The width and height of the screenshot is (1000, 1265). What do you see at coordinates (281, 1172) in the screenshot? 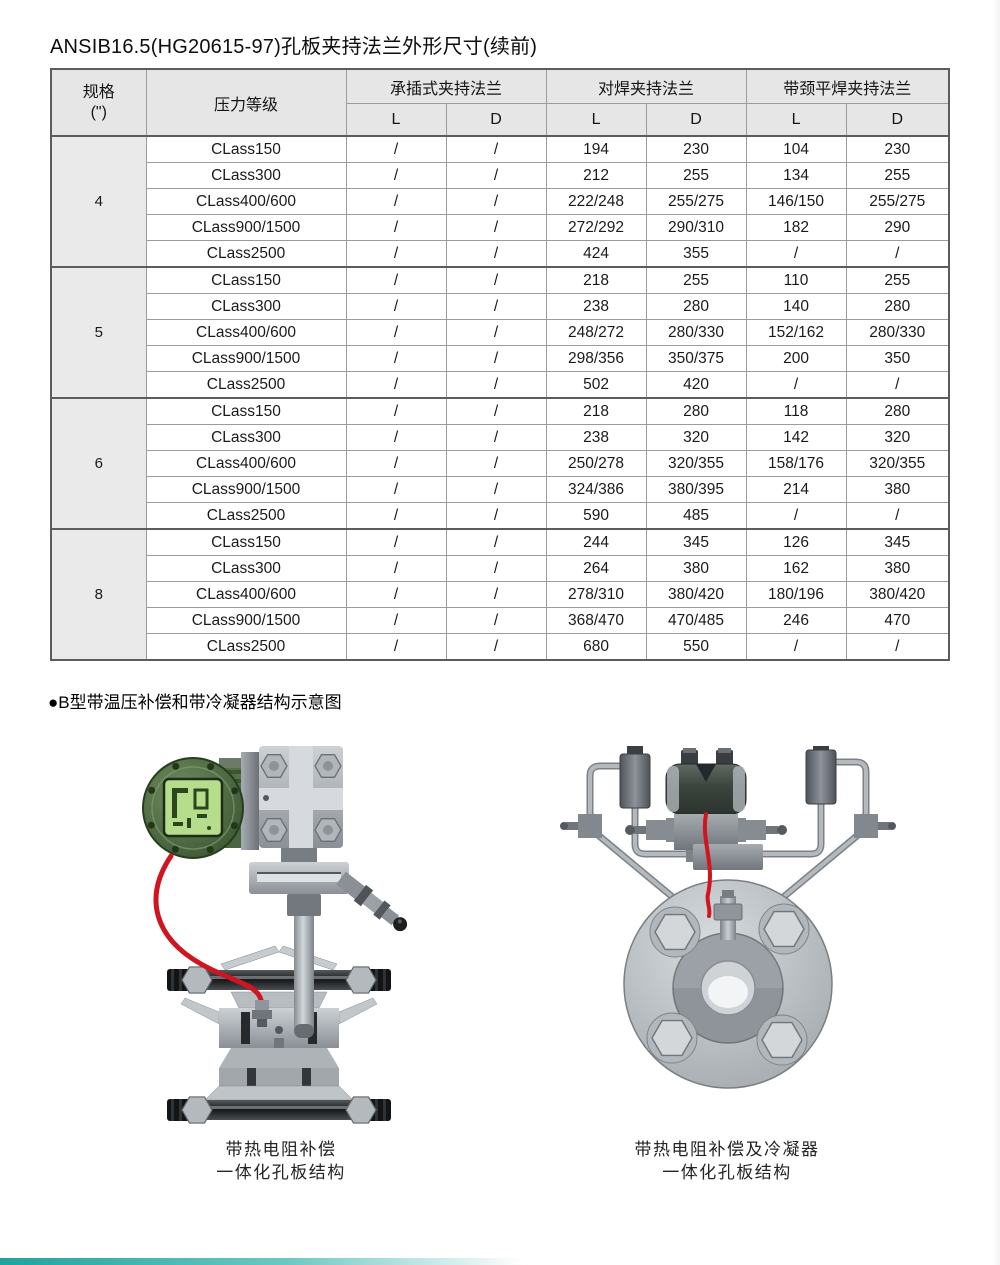
I see `figure1-caption-line2: 一体化孔板结构` at bounding box center [281, 1172].